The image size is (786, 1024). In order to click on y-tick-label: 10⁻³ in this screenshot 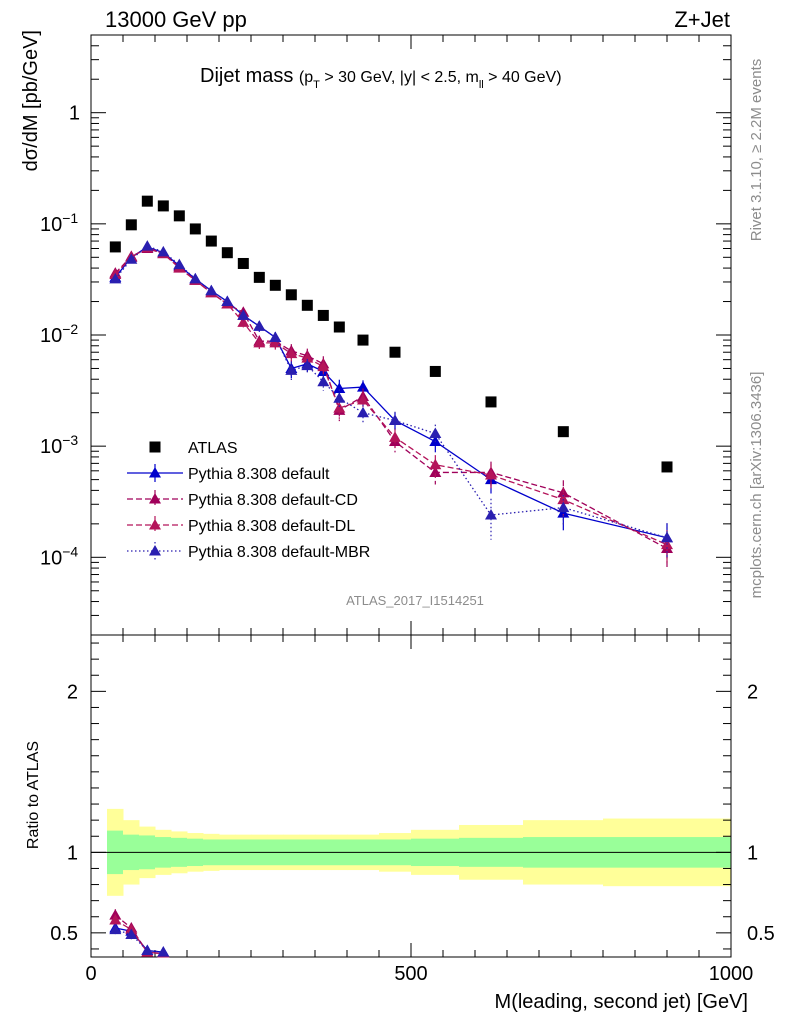, I will do `click(59, 445)`.